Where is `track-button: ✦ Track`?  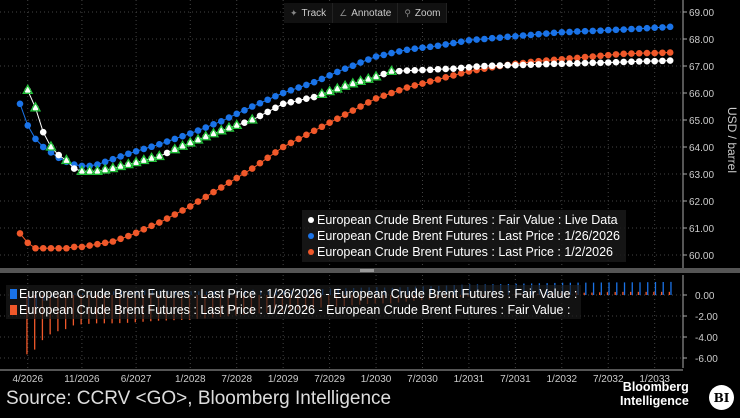
track-button: ✦ Track is located at coordinates (309, 13).